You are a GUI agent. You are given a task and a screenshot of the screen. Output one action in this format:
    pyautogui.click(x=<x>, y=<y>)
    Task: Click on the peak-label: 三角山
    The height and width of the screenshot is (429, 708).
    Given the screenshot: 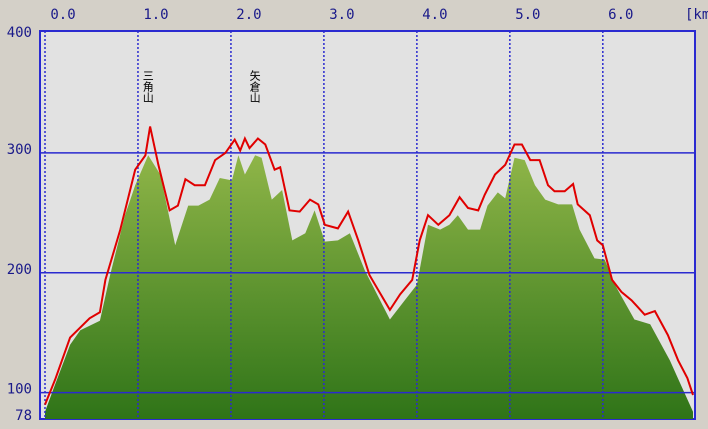 What is the action you would take?
    pyautogui.click(x=147, y=86)
    